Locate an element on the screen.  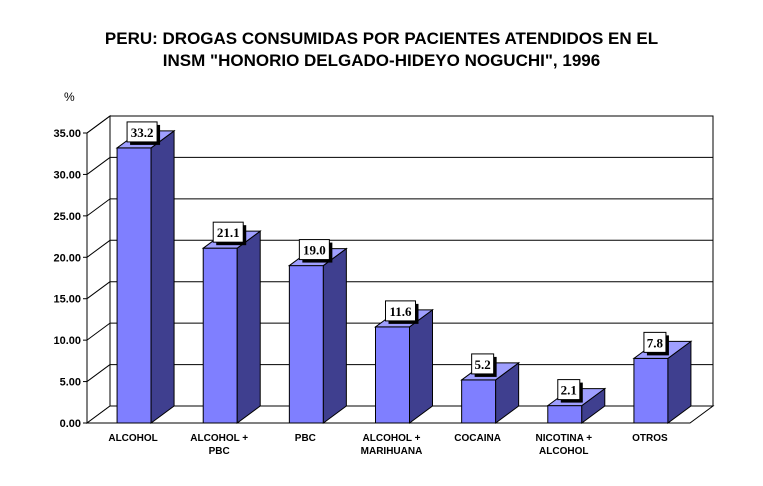
x-tick-label: MARIHUANA is located at coordinates (392, 451).